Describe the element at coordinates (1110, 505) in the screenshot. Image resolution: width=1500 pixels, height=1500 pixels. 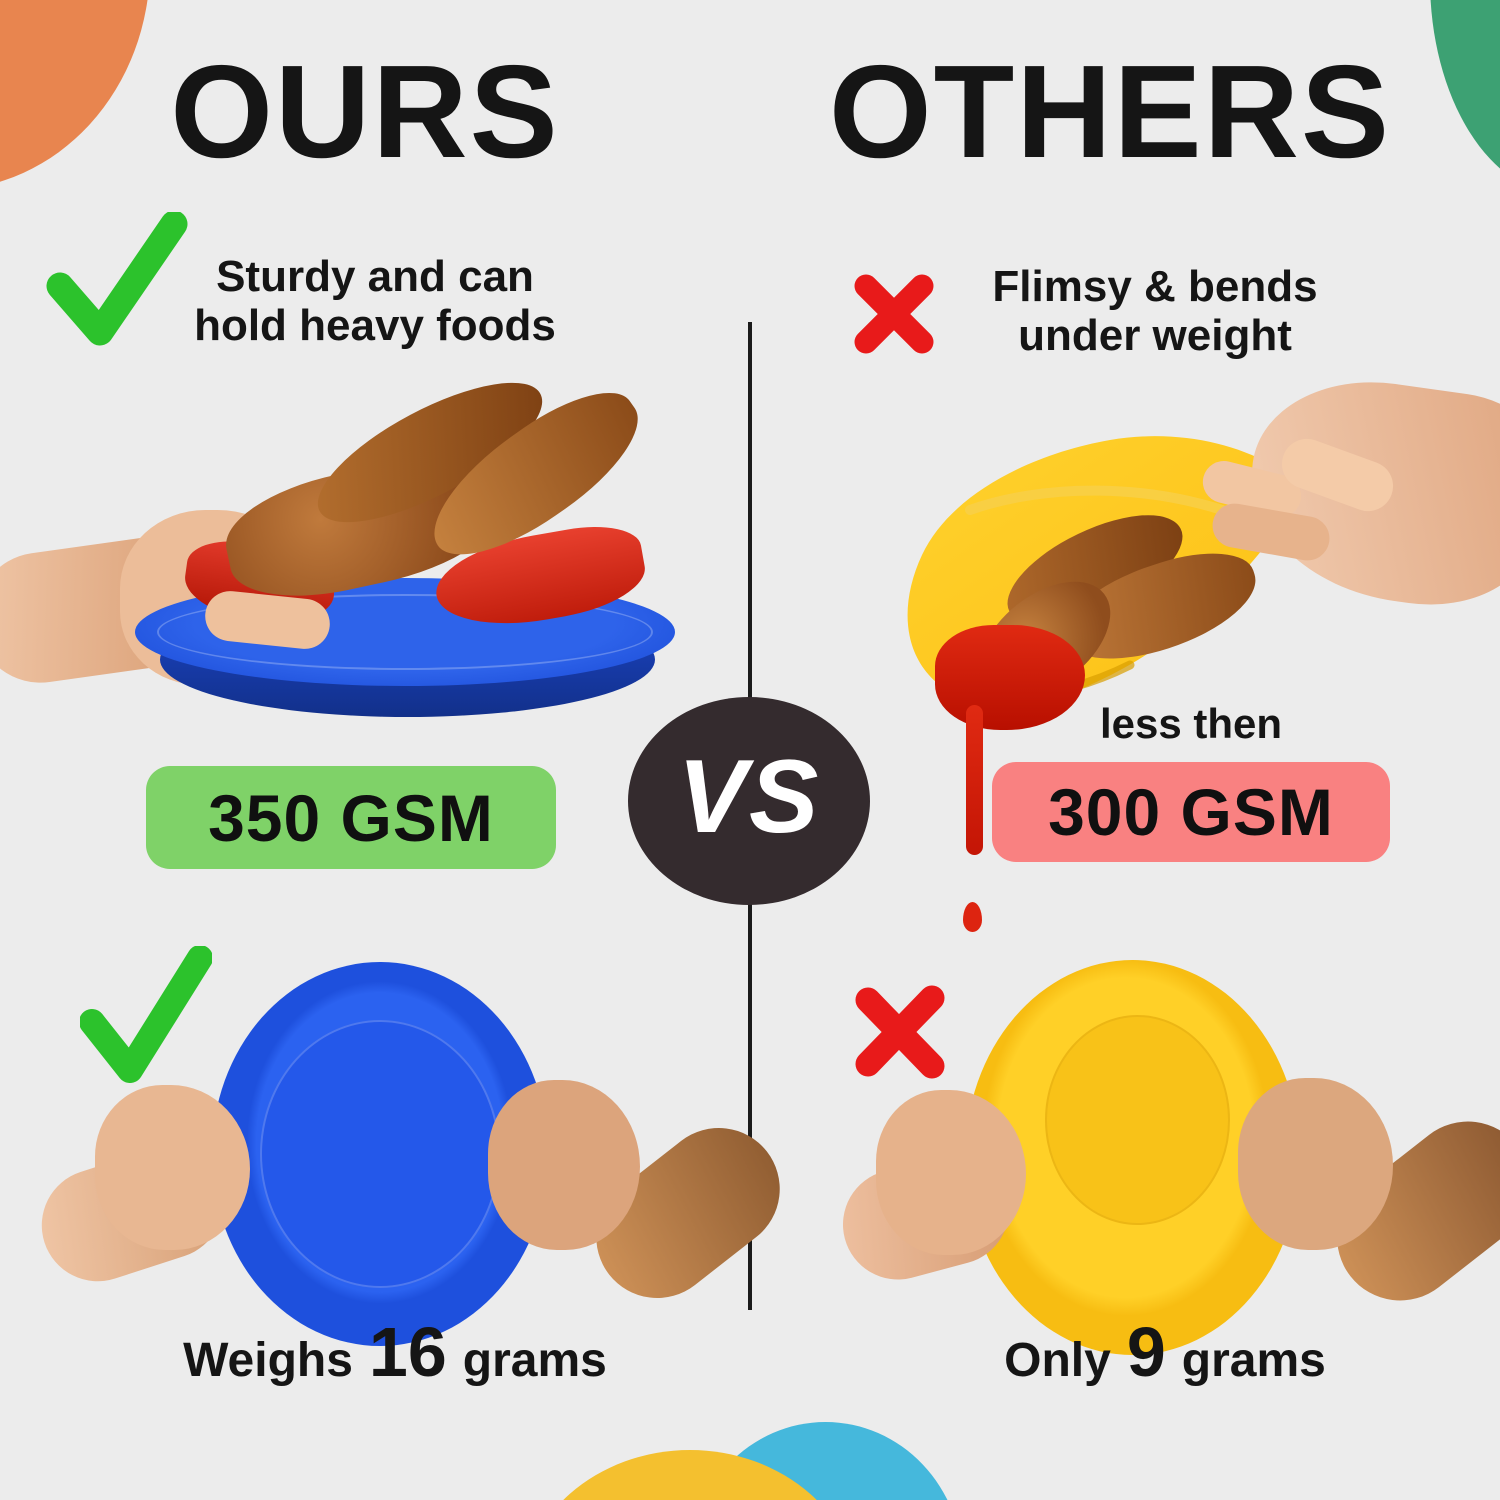
I see `plate-crease` at that location.